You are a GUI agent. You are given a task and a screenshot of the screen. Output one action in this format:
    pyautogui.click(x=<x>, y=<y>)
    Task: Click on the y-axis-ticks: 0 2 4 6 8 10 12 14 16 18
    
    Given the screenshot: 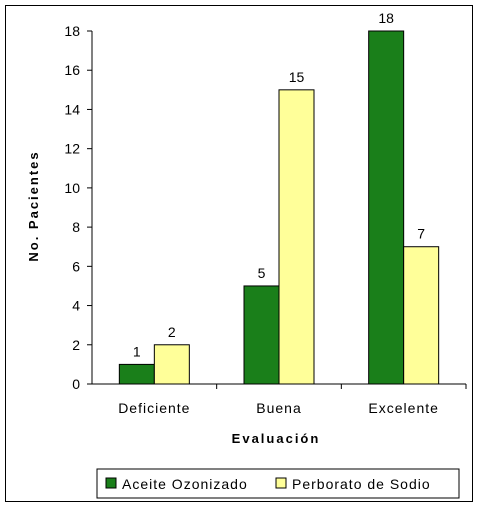 What is the action you would take?
    pyautogui.click(x=78, y=207)
    